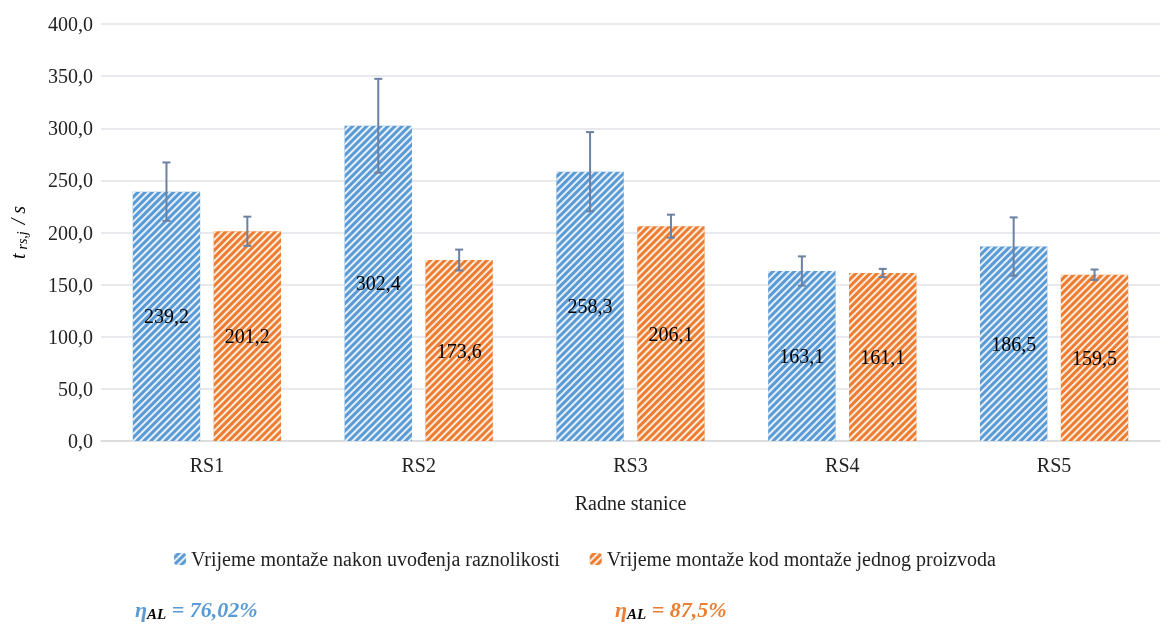 Image resolution: width=1170 pixels, height=626 pixels. I want to click on y-axis-title: trs,j / s, so click(18, 232).